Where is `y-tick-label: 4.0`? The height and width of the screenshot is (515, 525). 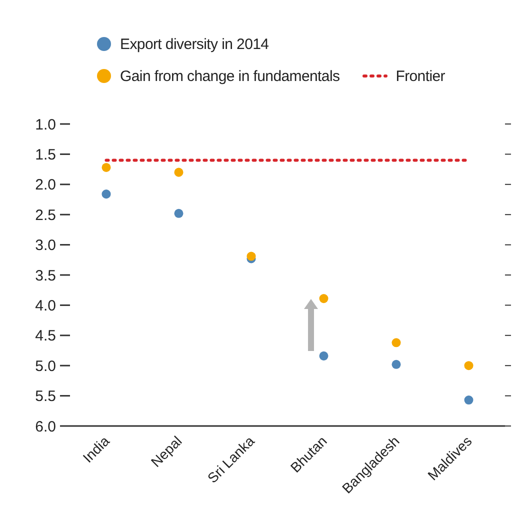 y-tick-label: 4.0 is located at coordinates (45, 306).